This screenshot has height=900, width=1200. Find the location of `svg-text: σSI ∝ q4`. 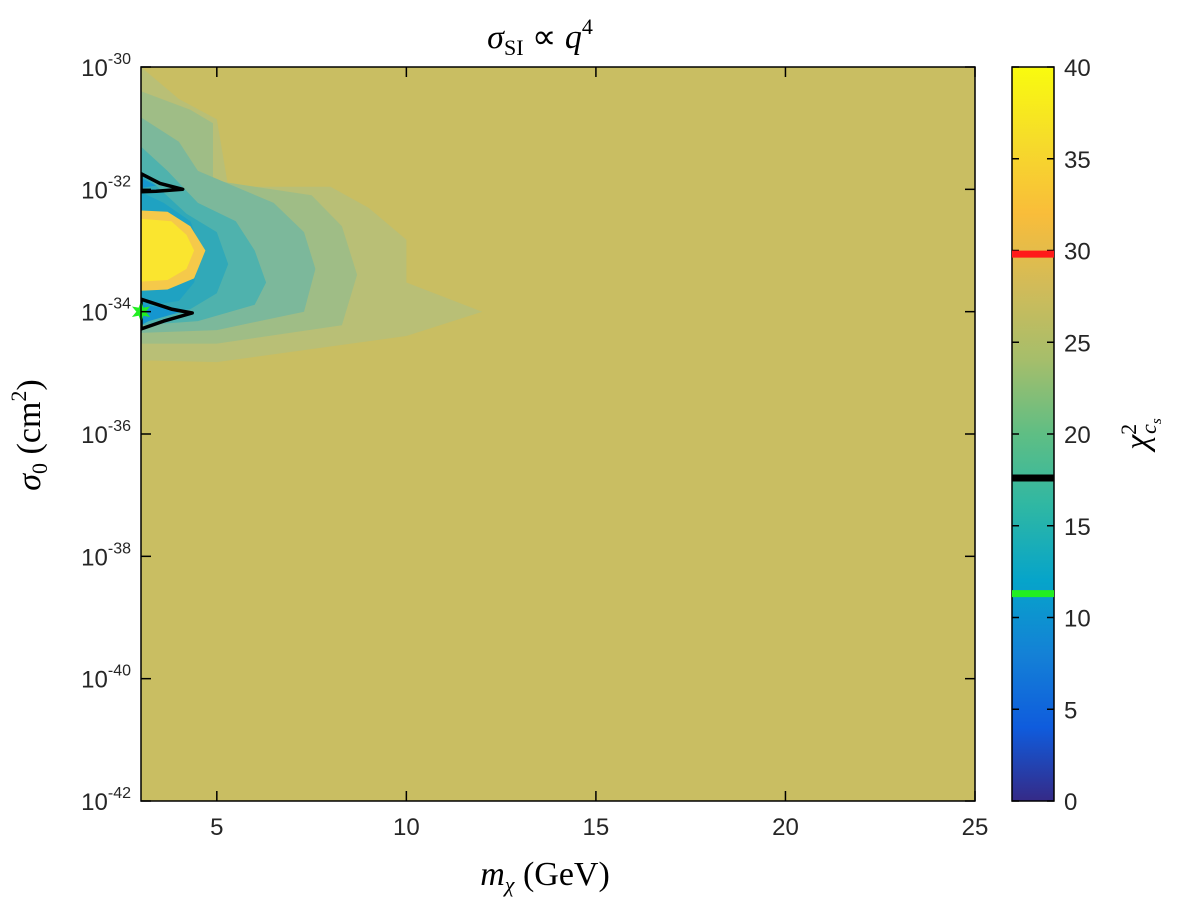

svg-text: σSI ∝ q4 is located at coordinates (540, 37).